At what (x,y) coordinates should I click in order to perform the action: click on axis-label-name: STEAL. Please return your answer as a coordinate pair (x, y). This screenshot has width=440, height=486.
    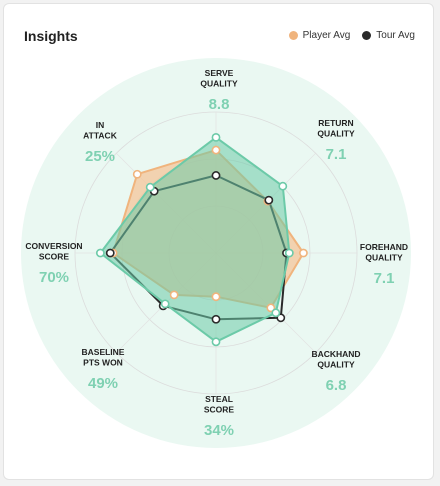
    Looking at the image, I should click on (219, 399).